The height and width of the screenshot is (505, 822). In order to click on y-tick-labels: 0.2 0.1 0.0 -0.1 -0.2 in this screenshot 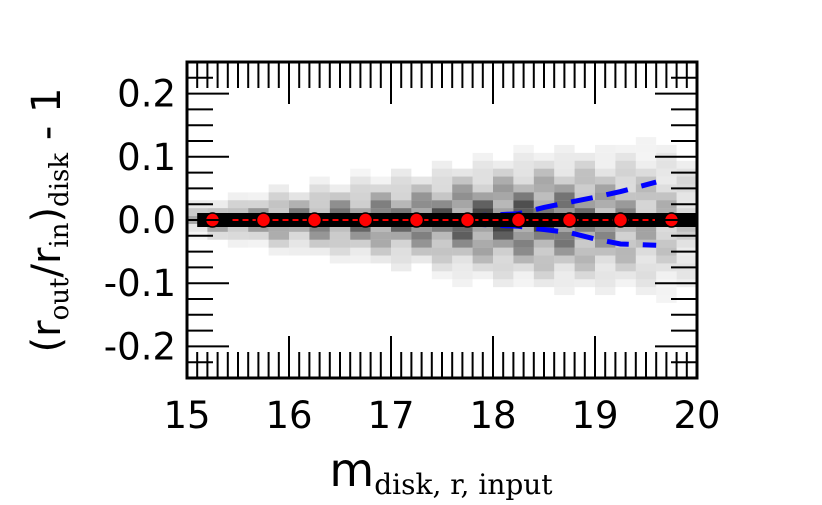, I will do `click(140, 221)`.